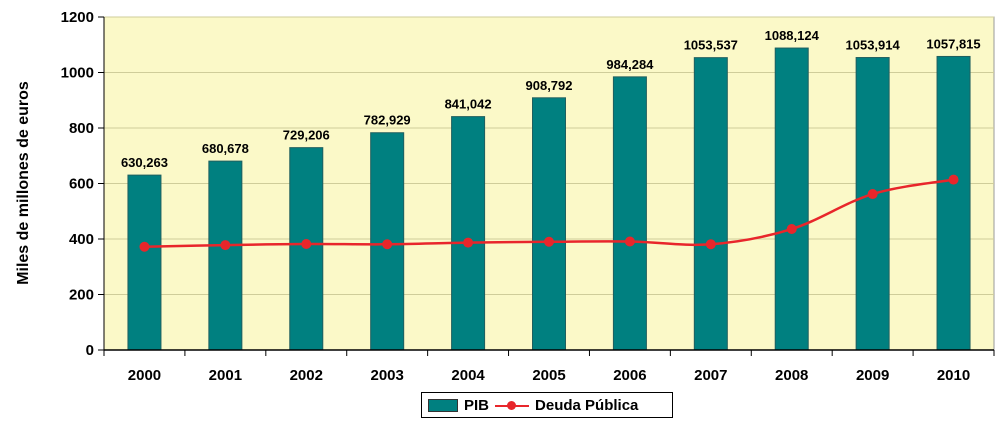 The image size is (996, 422). I want to click on y-axis-label: Miles de millones de euros, so click(23, 183).